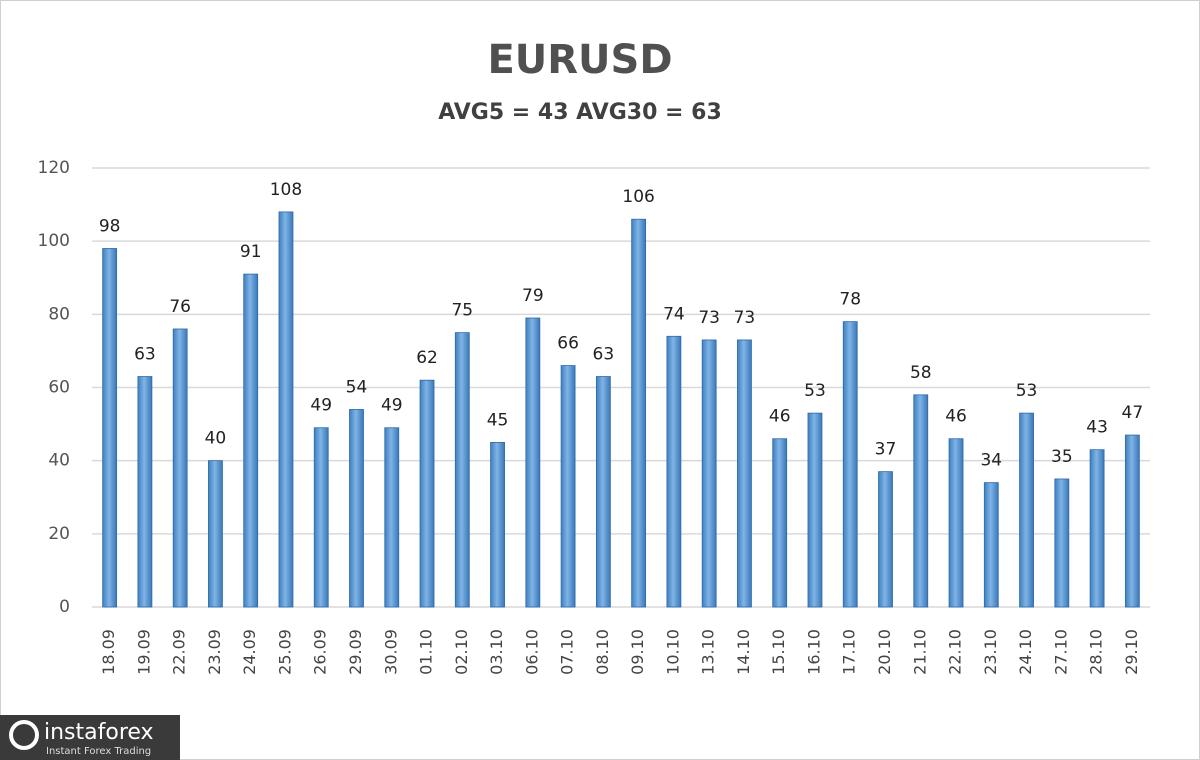 The image size is (1200, 760). What do you see at coordinates (64, 607) in the screenshot?
I see `y-tick-label: 0` at bounding box center [64, 607].